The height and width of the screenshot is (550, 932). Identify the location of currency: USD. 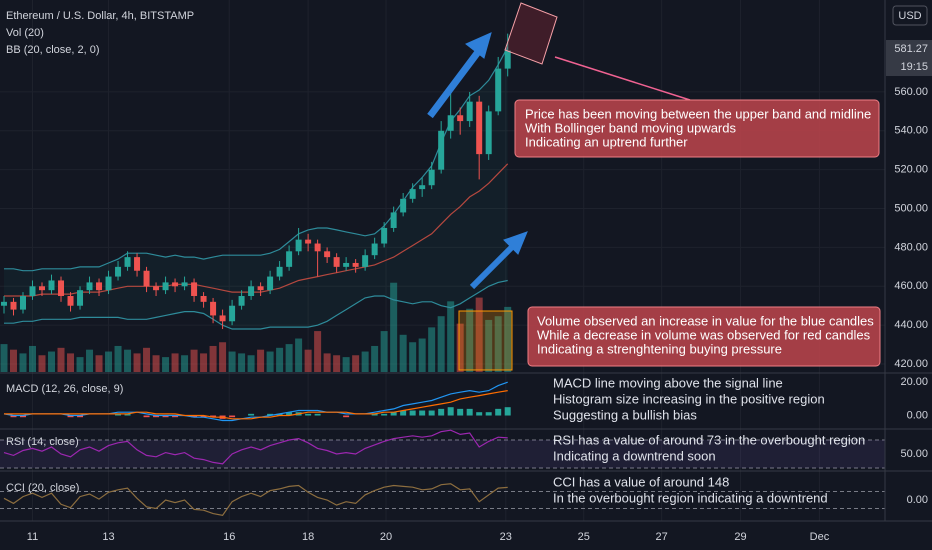
(909, 16).